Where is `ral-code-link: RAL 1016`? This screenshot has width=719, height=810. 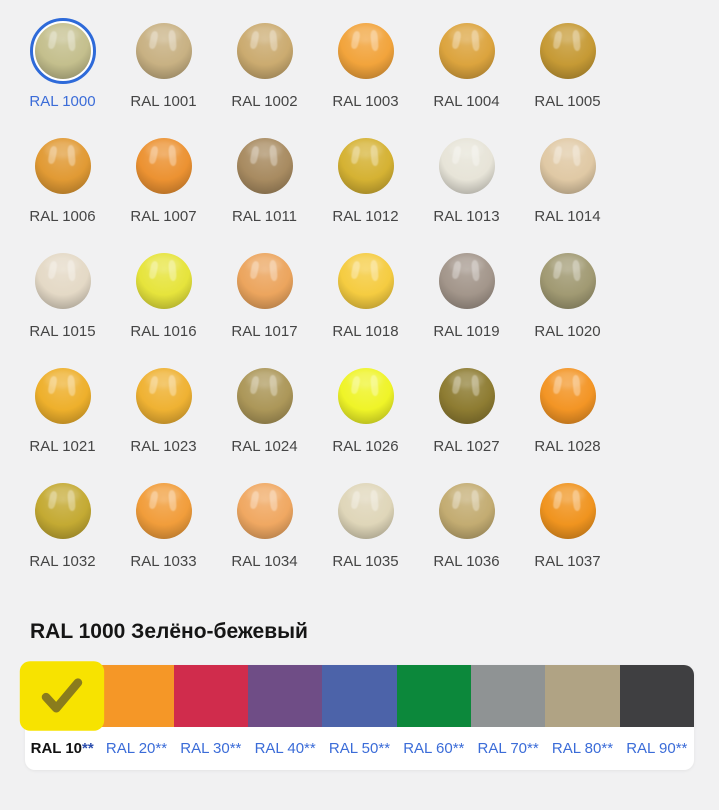
ral-code-link: RAL 1016 is located at coordinates (163, 331).